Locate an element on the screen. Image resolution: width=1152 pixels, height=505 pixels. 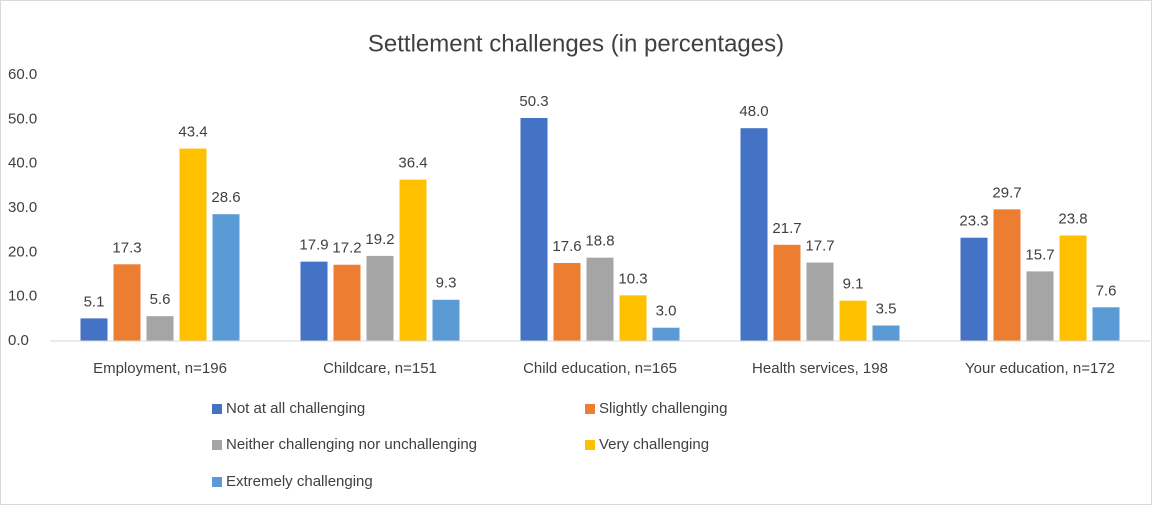
data-label: 17.3 is located at coordinates (126, 247).